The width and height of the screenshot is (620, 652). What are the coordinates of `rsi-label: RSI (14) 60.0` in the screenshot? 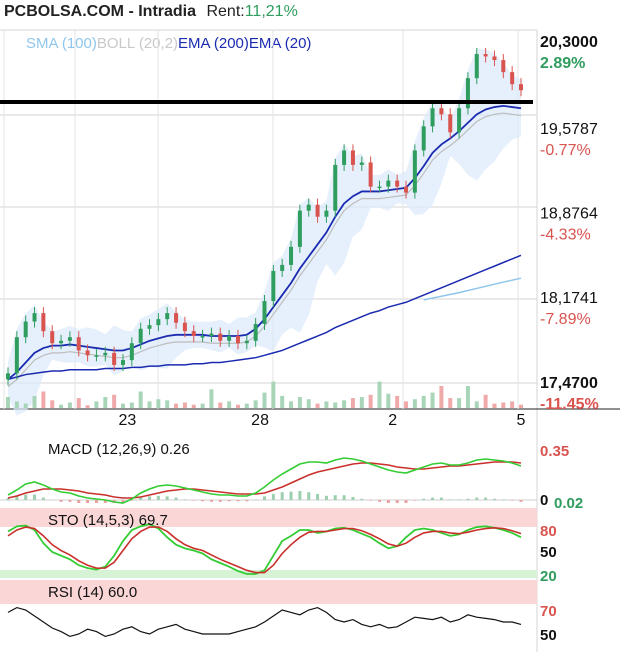 It's located at (92, 592).